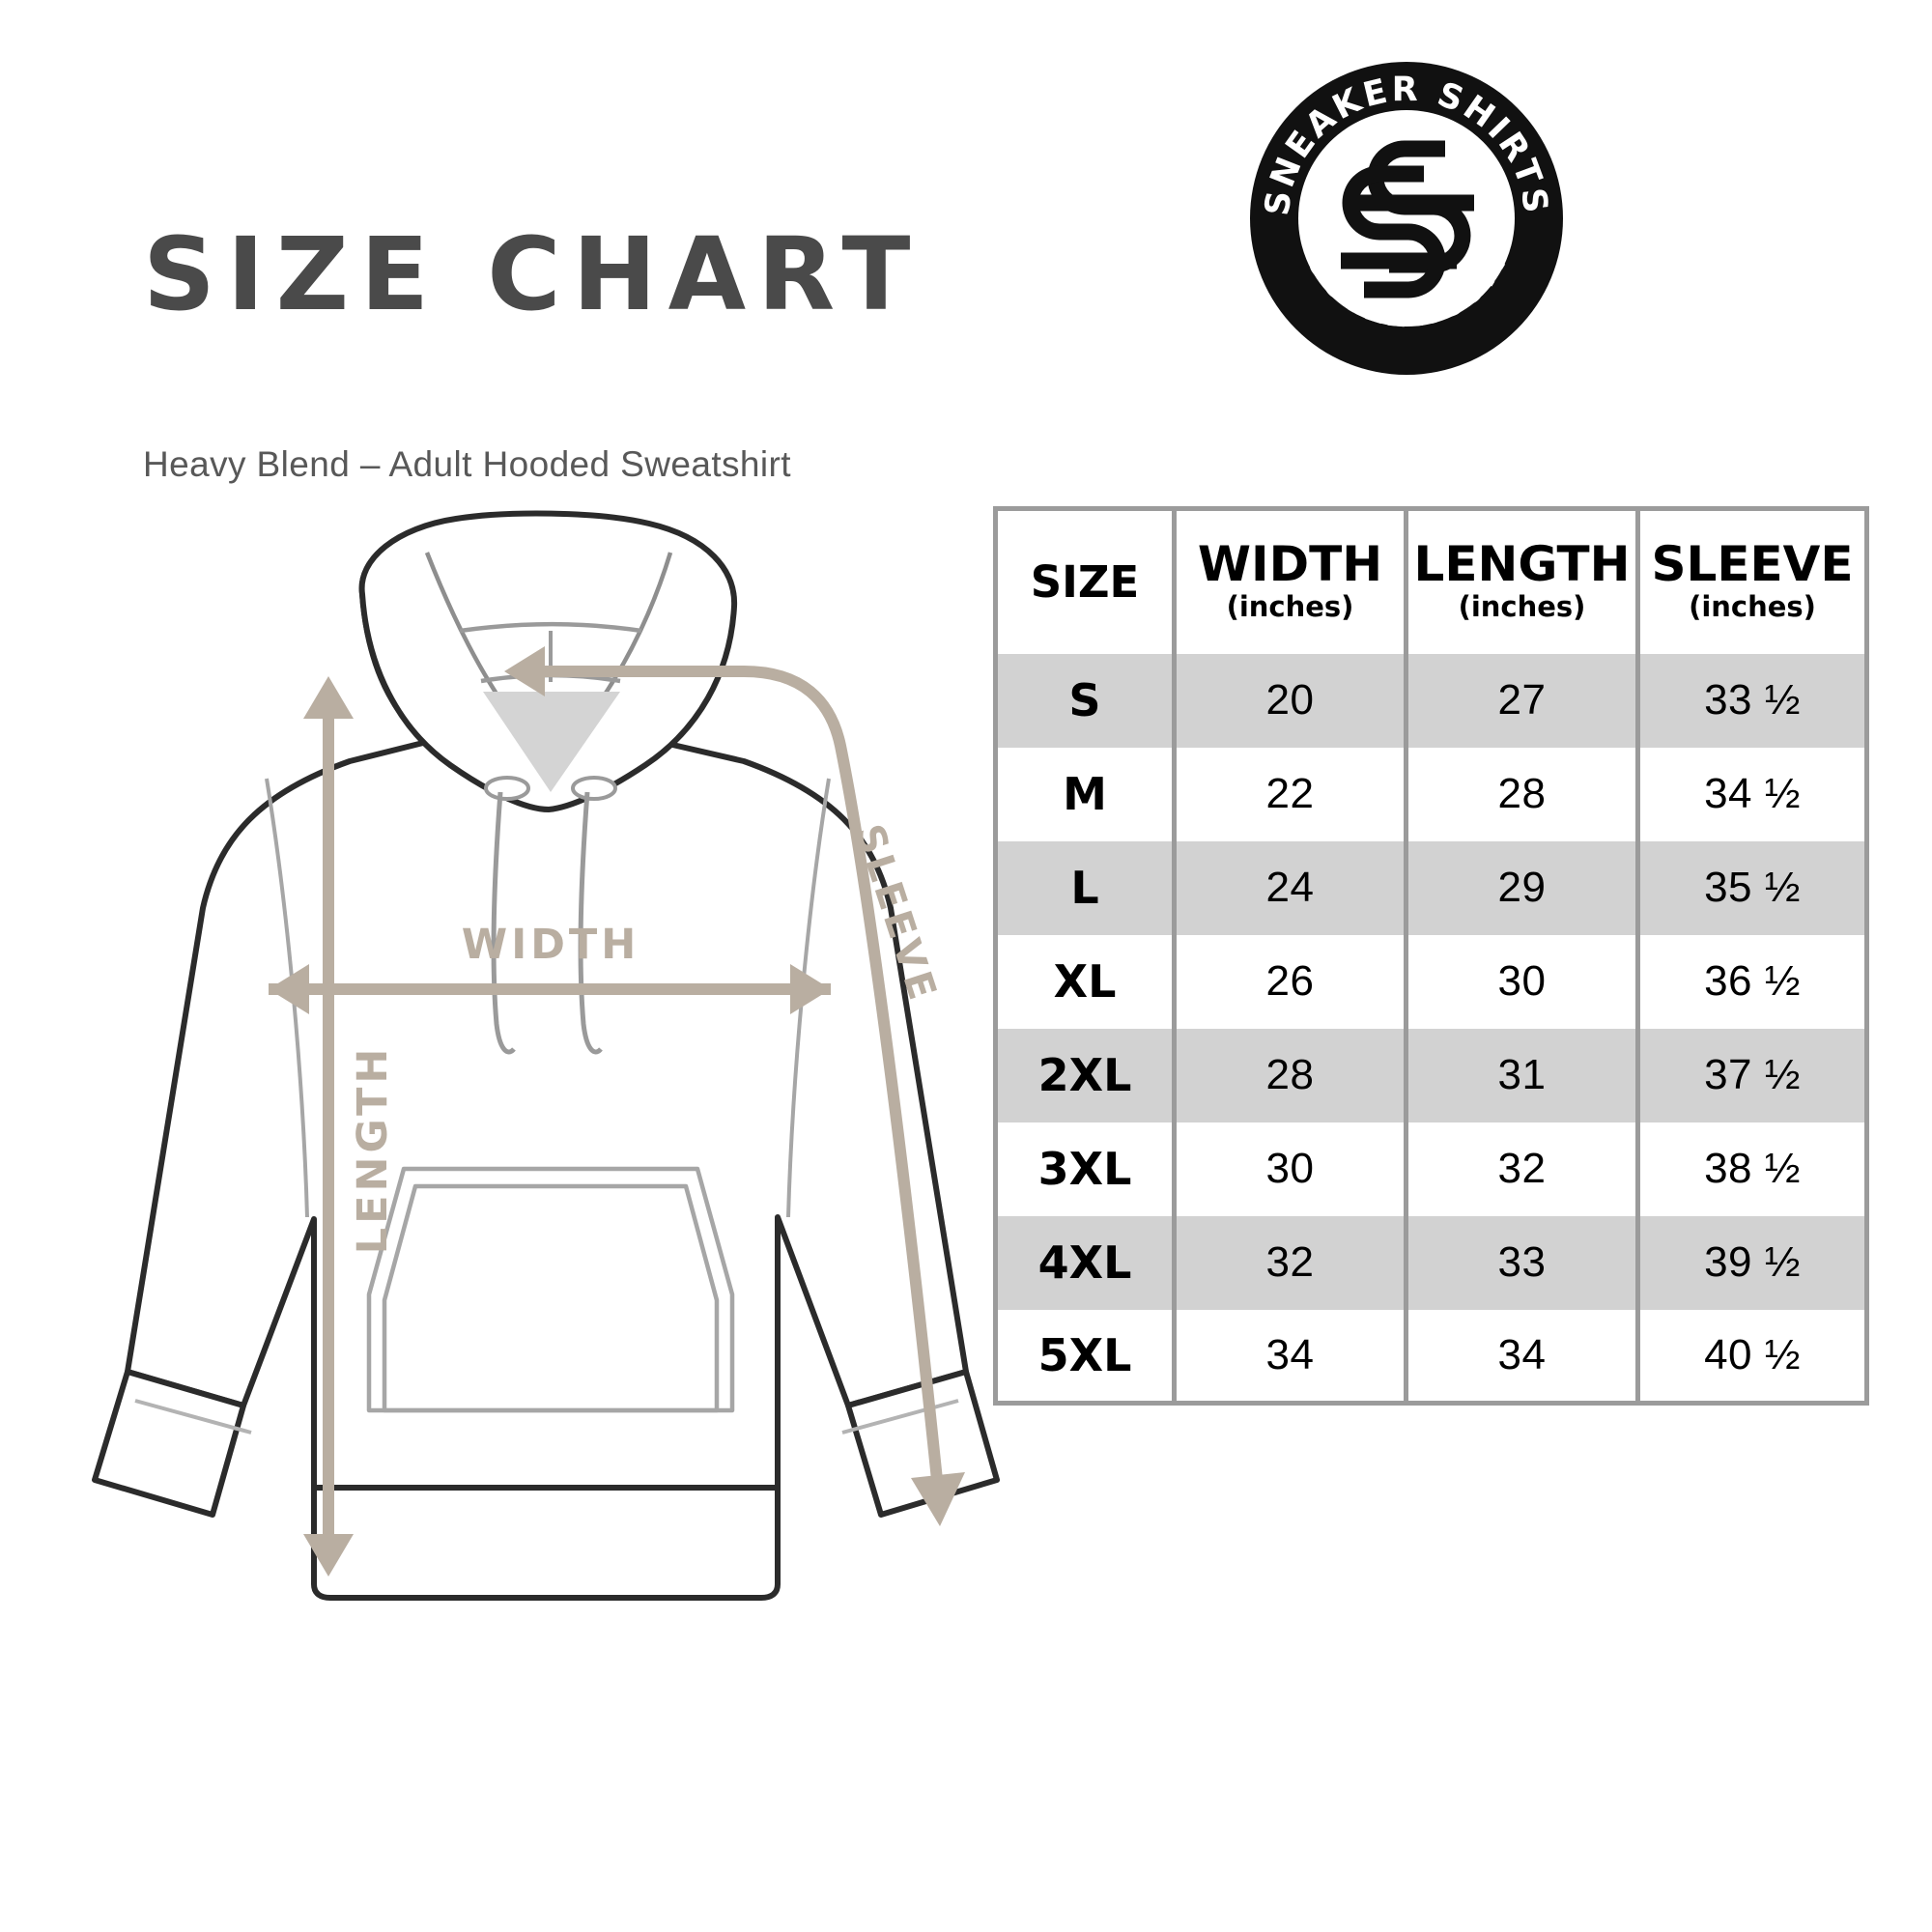  I want to click on column-header-sleeve-sub: (inches), so click(1752, 607).